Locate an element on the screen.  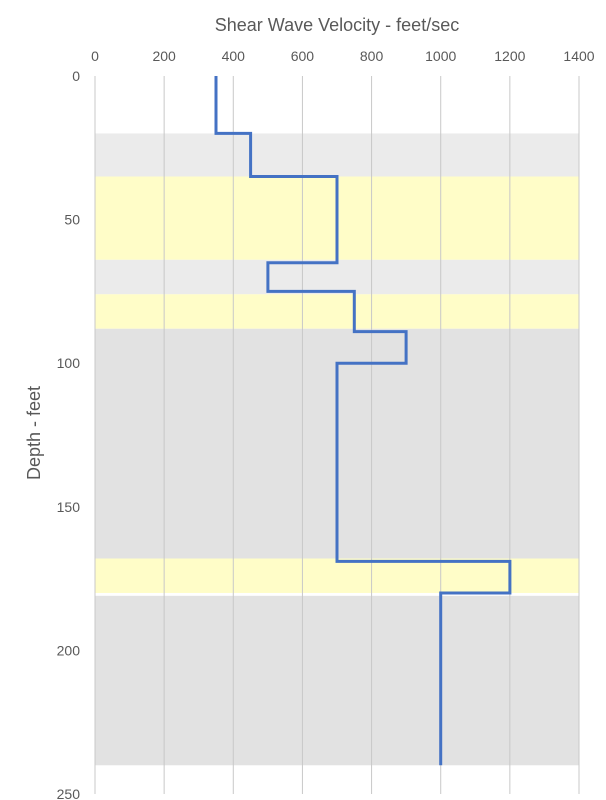
y-axis-title: Depth - feet is located at coordinates (34, 433).